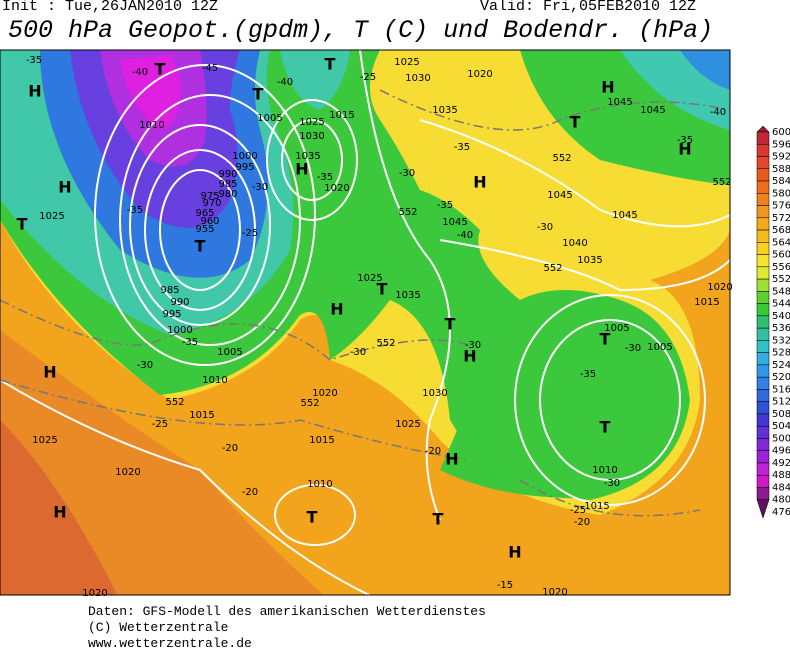 The image size is (790, 648). What do you see at coordinates (505, 585) in the screenshot?
I see `contour-label: -15` at bounding box center [505, 585].